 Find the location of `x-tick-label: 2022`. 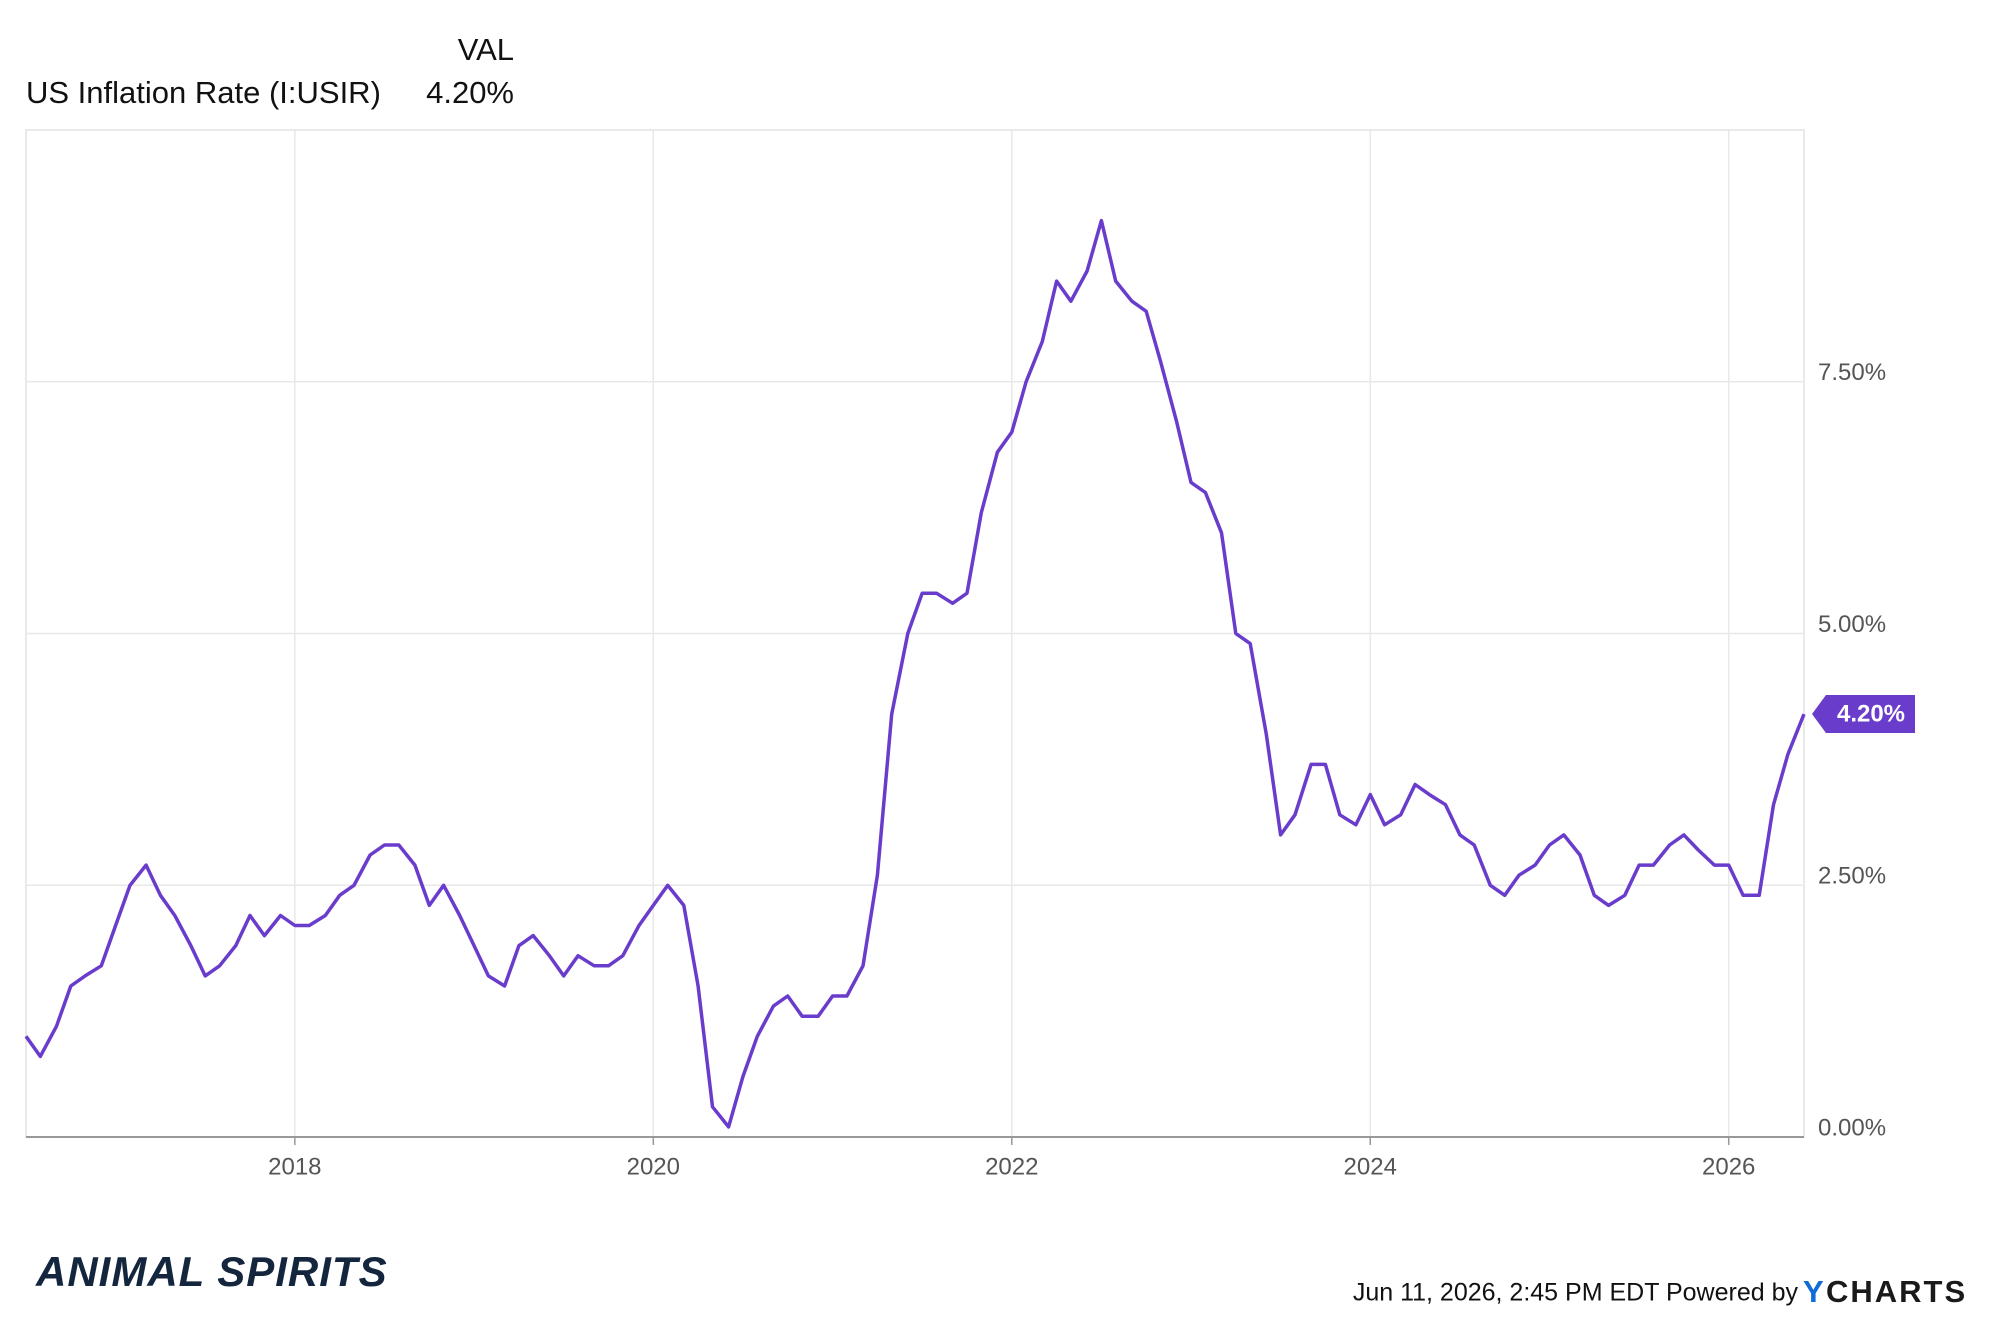

x-tick-label: 2022 is located at coordinates (1011, 1166).